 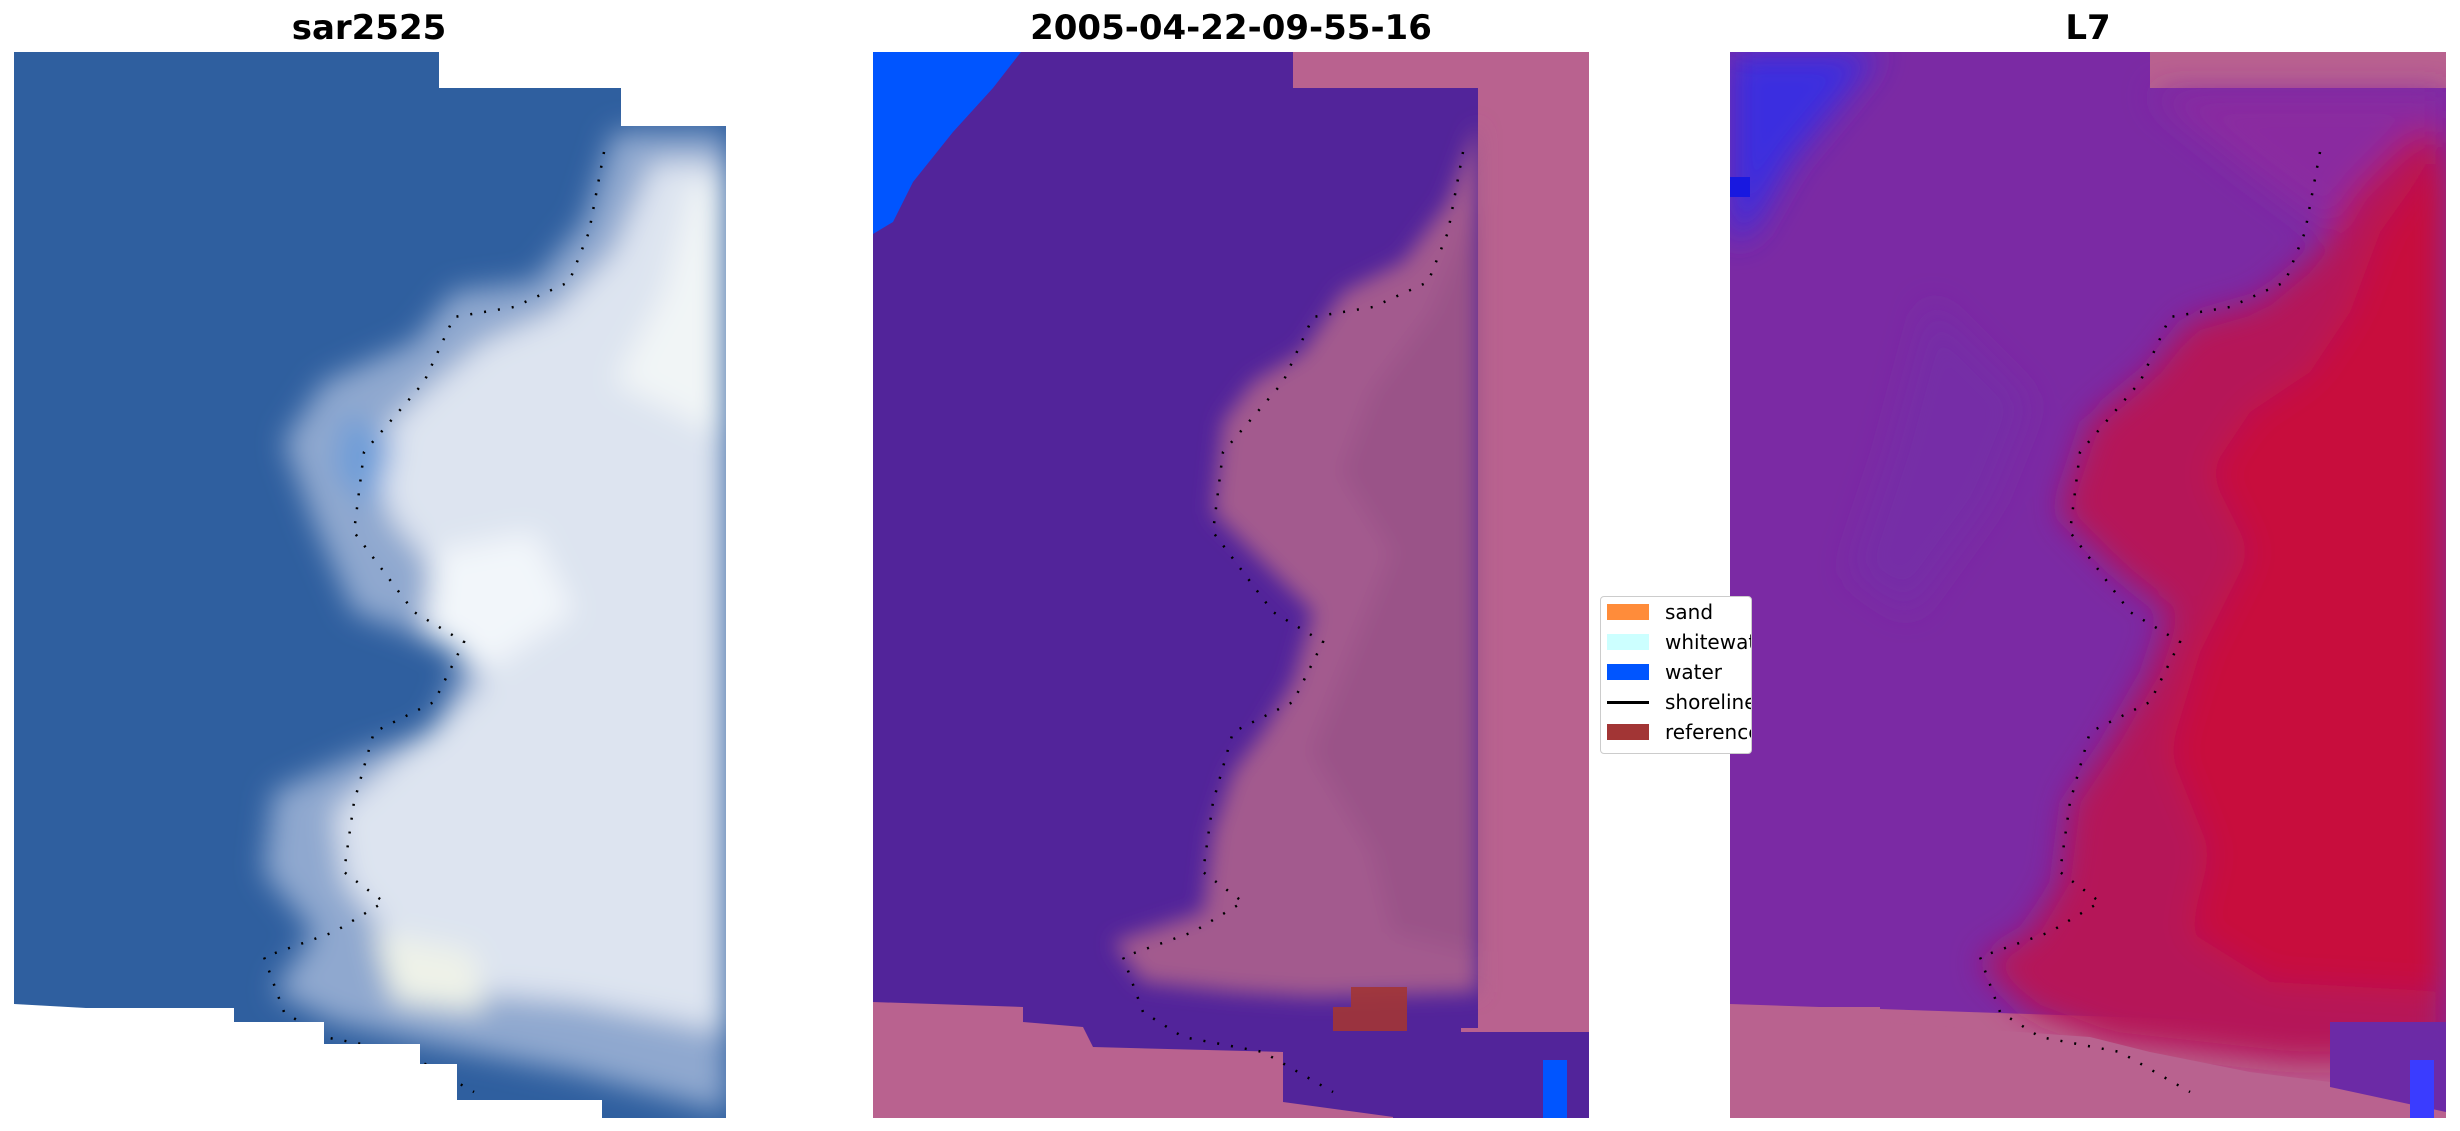 What do you see at coordinates (1660, 612) in the screenshot?
I see `legend-item-sand: sand` at bounding box center [1660, 612].